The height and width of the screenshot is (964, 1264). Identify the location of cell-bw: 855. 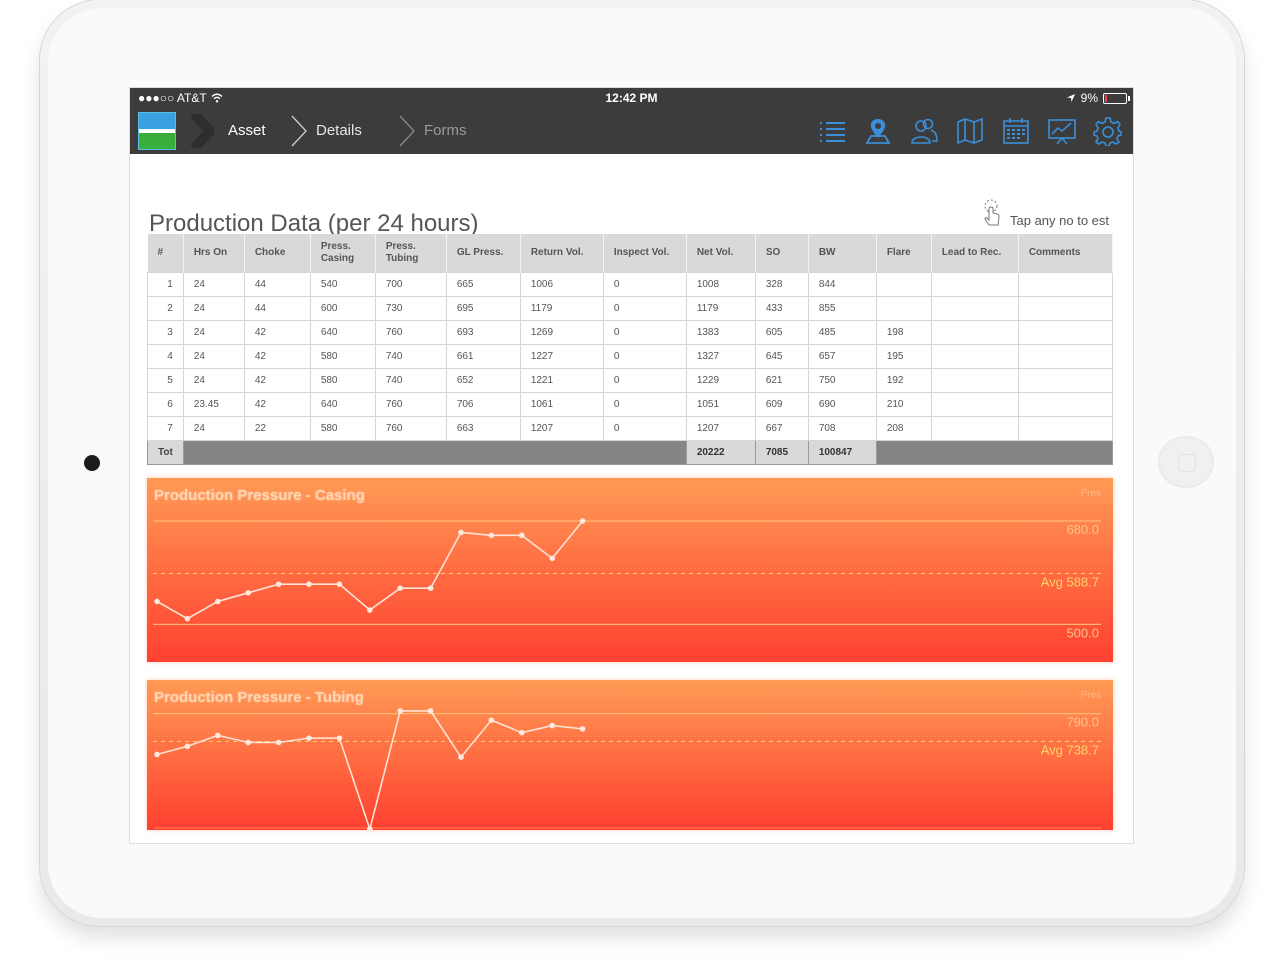
(842, 308).